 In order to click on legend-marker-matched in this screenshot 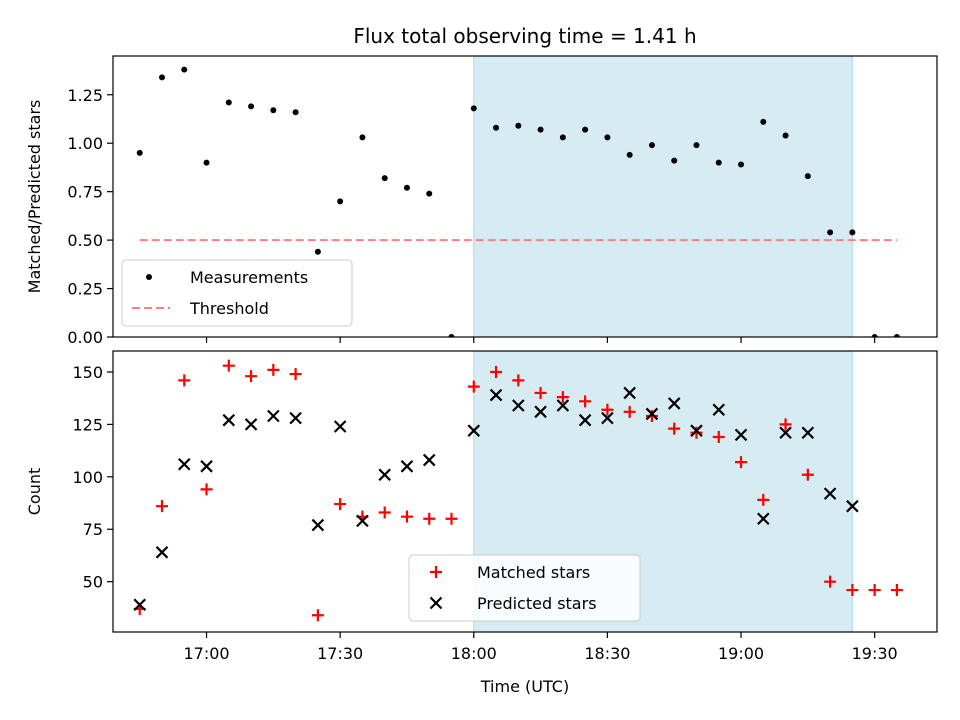, I will do `click(436, 572)`.